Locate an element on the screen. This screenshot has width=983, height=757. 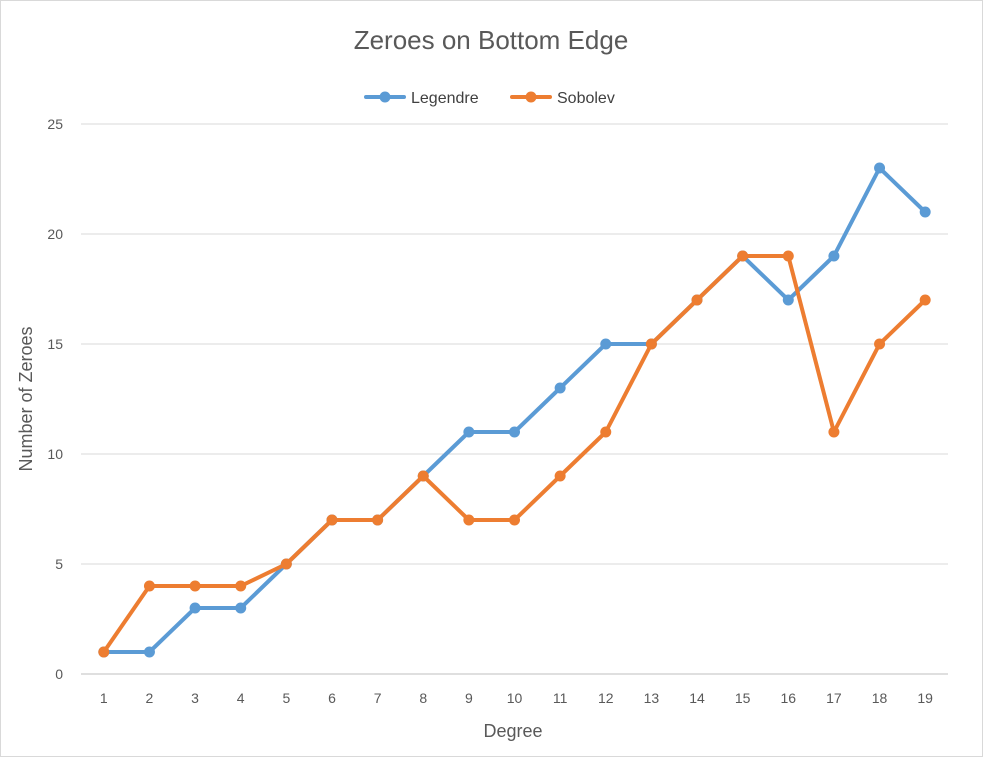
x-tick-label-2: 2 is located at coordinates (150, 698).